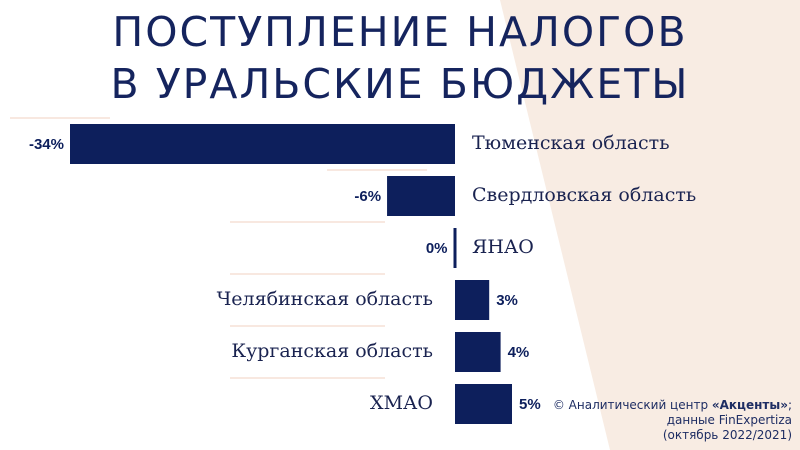 This screenshot has height=450, width=800. What do you see at coordinates (401, 403) in the screenshot?
I see `category-label: ХМАО` at bounding box center [401, 403].